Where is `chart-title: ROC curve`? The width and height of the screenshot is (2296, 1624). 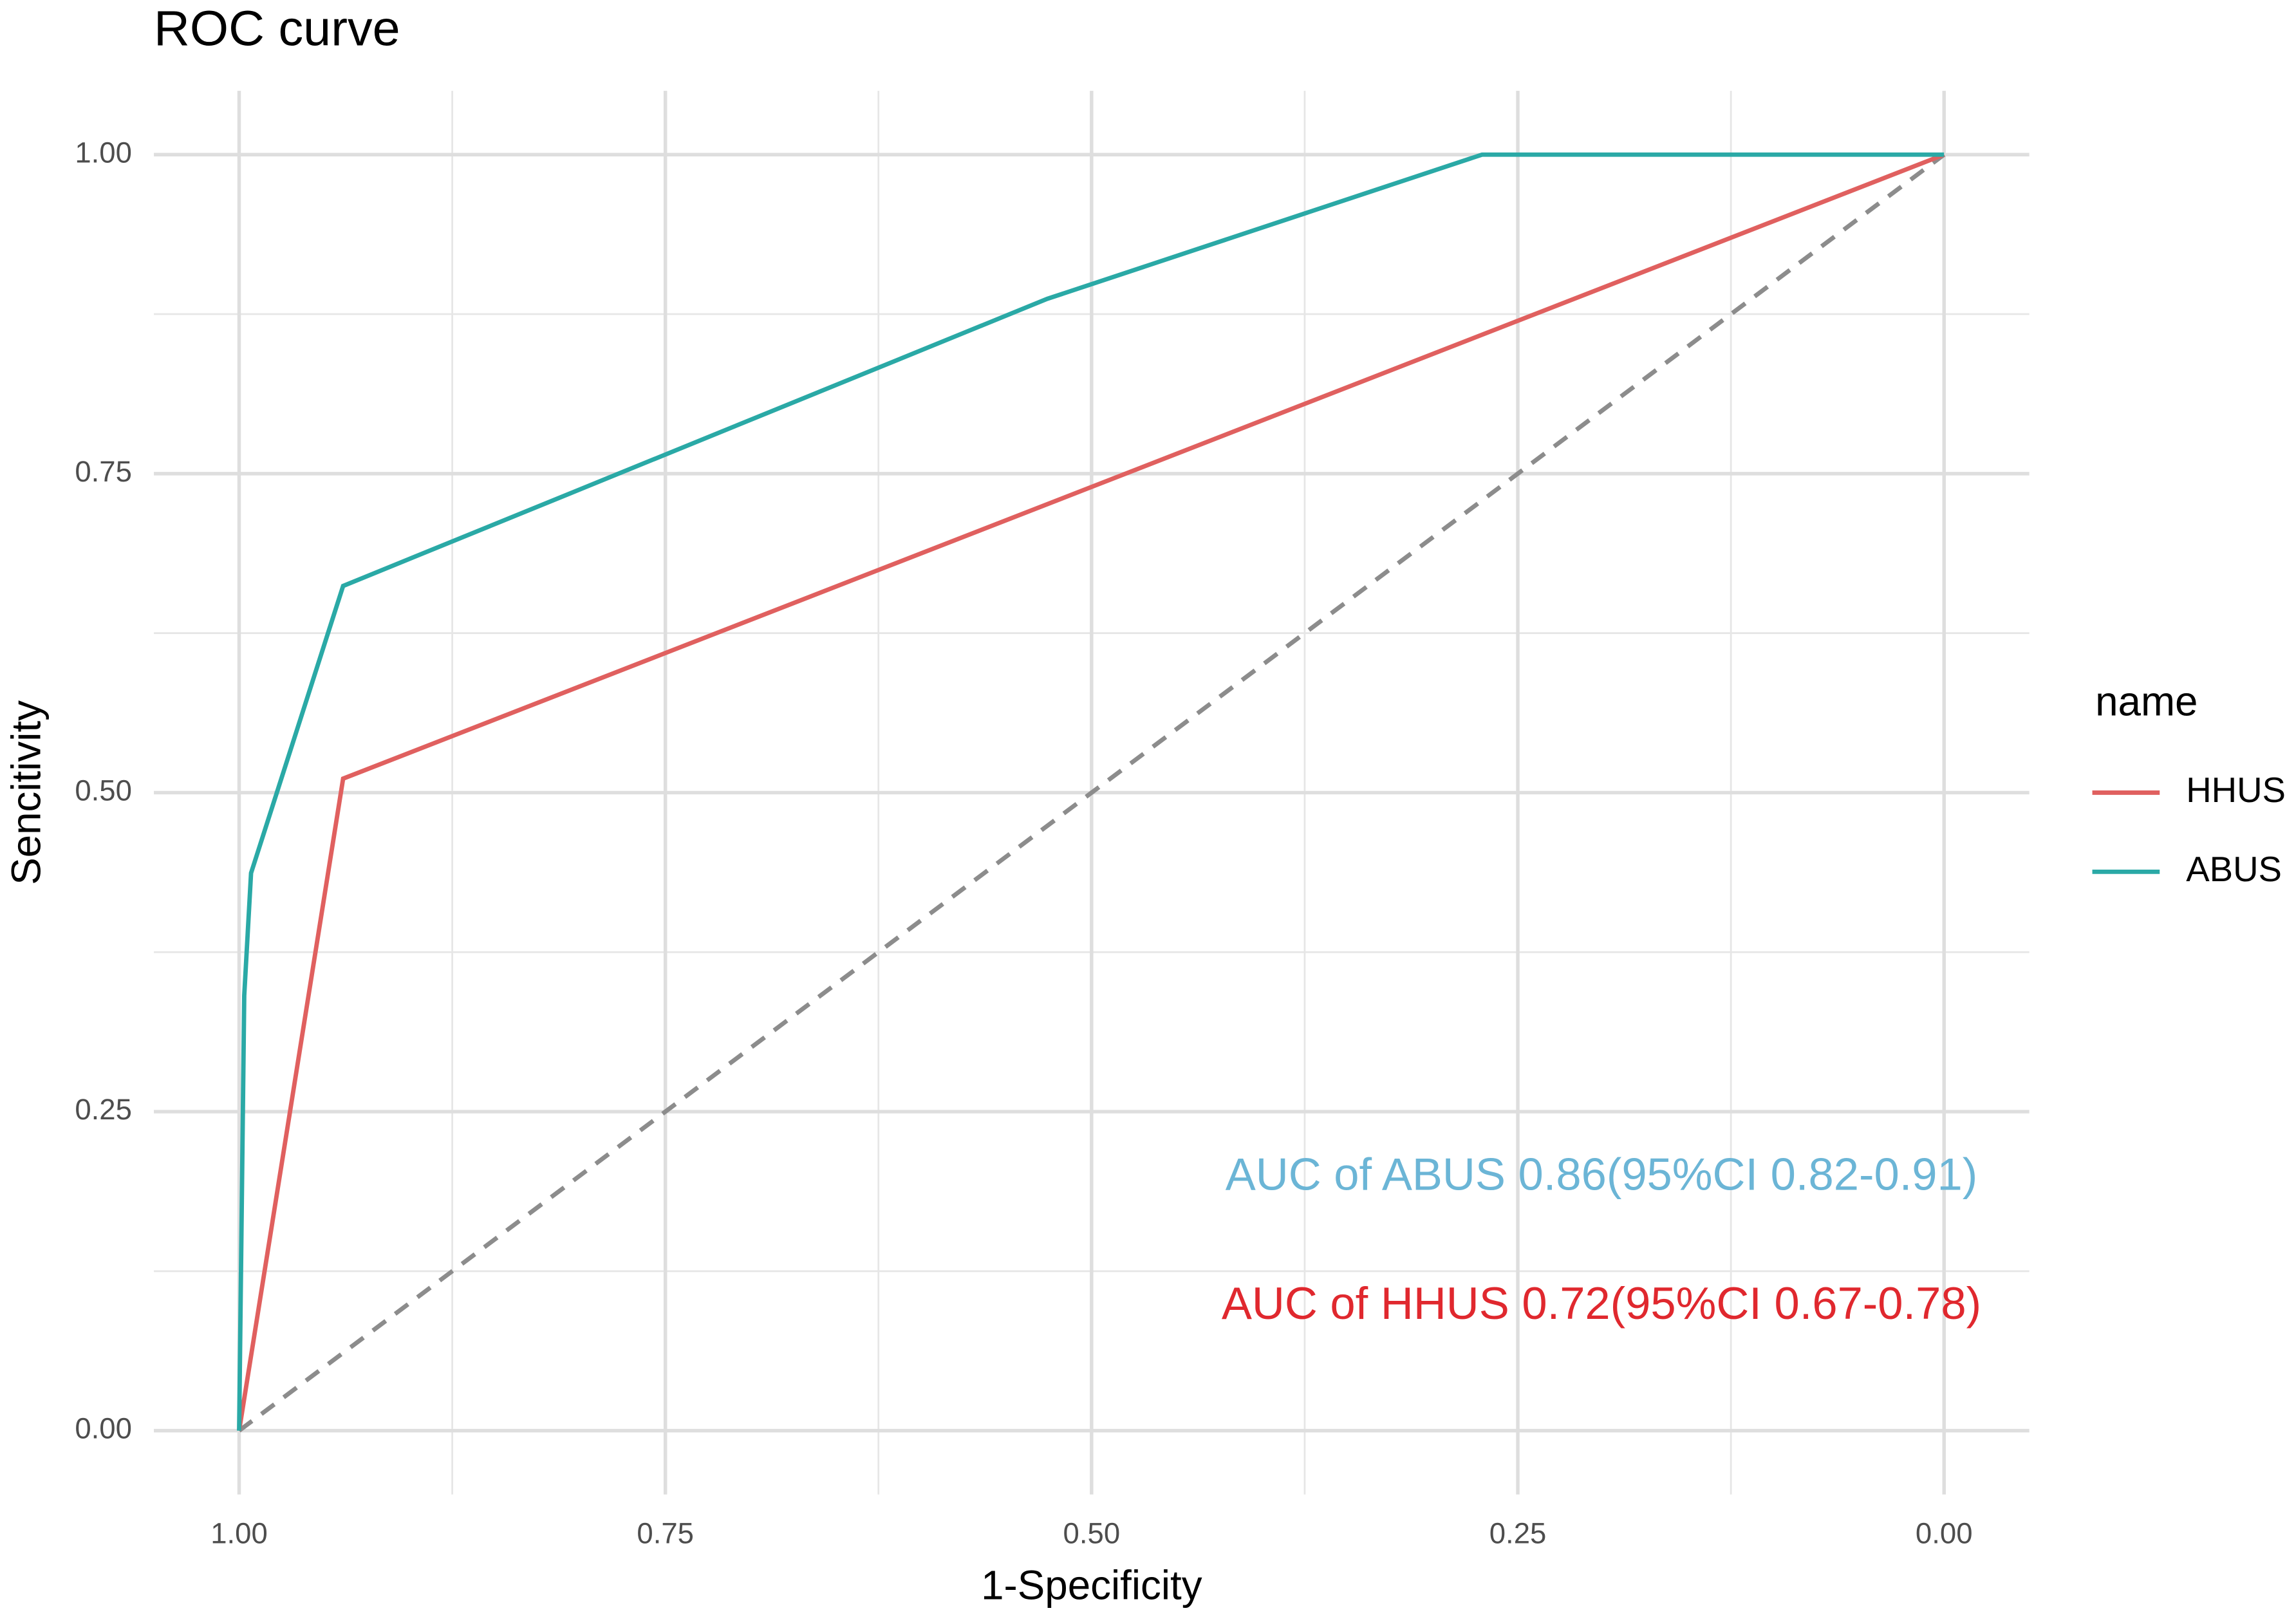
chart-title: ROC curve is located at coordinates (277, 29).